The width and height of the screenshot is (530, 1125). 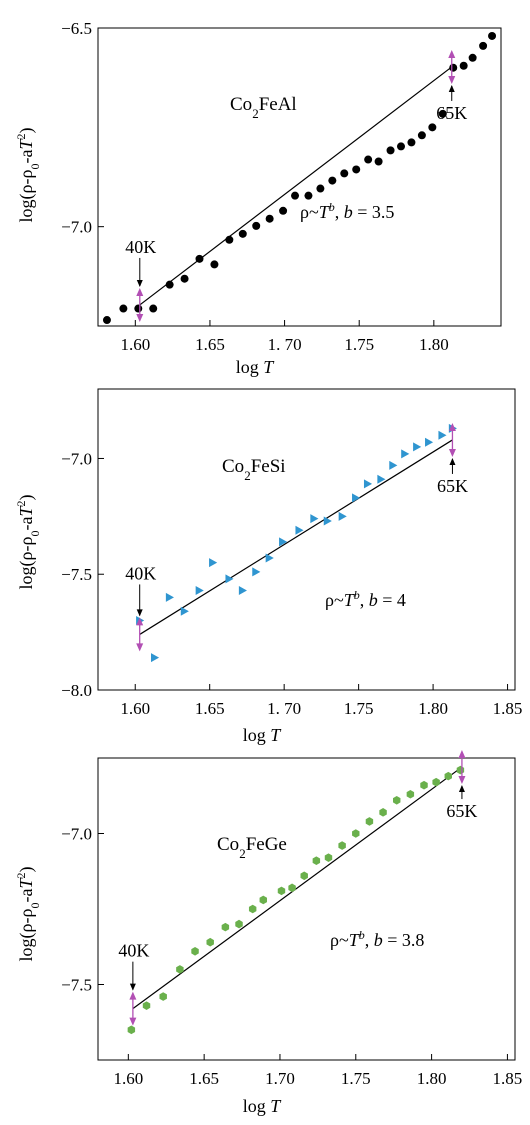 What do you see at coordinates (128, 1078) in the screenshot?
I see `x-tick-label: 1.60` at bounding box center [128, 1078].